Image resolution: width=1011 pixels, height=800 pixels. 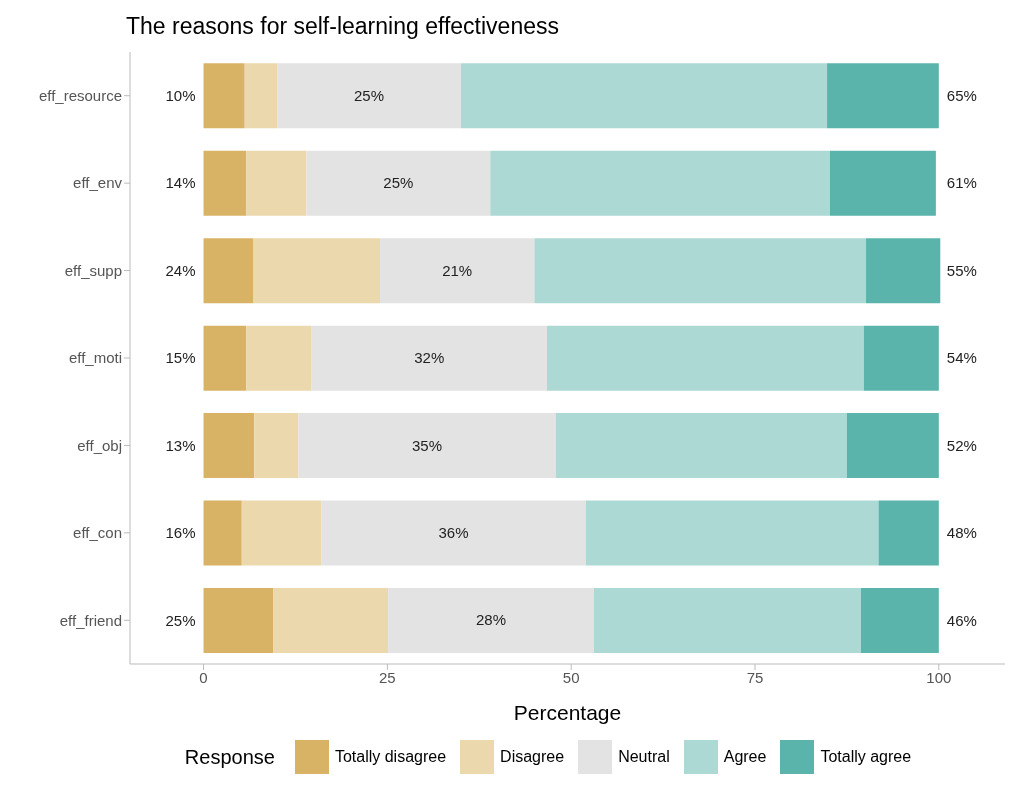 I want to click on legend-label: Agree, so click(x=745, y=757).